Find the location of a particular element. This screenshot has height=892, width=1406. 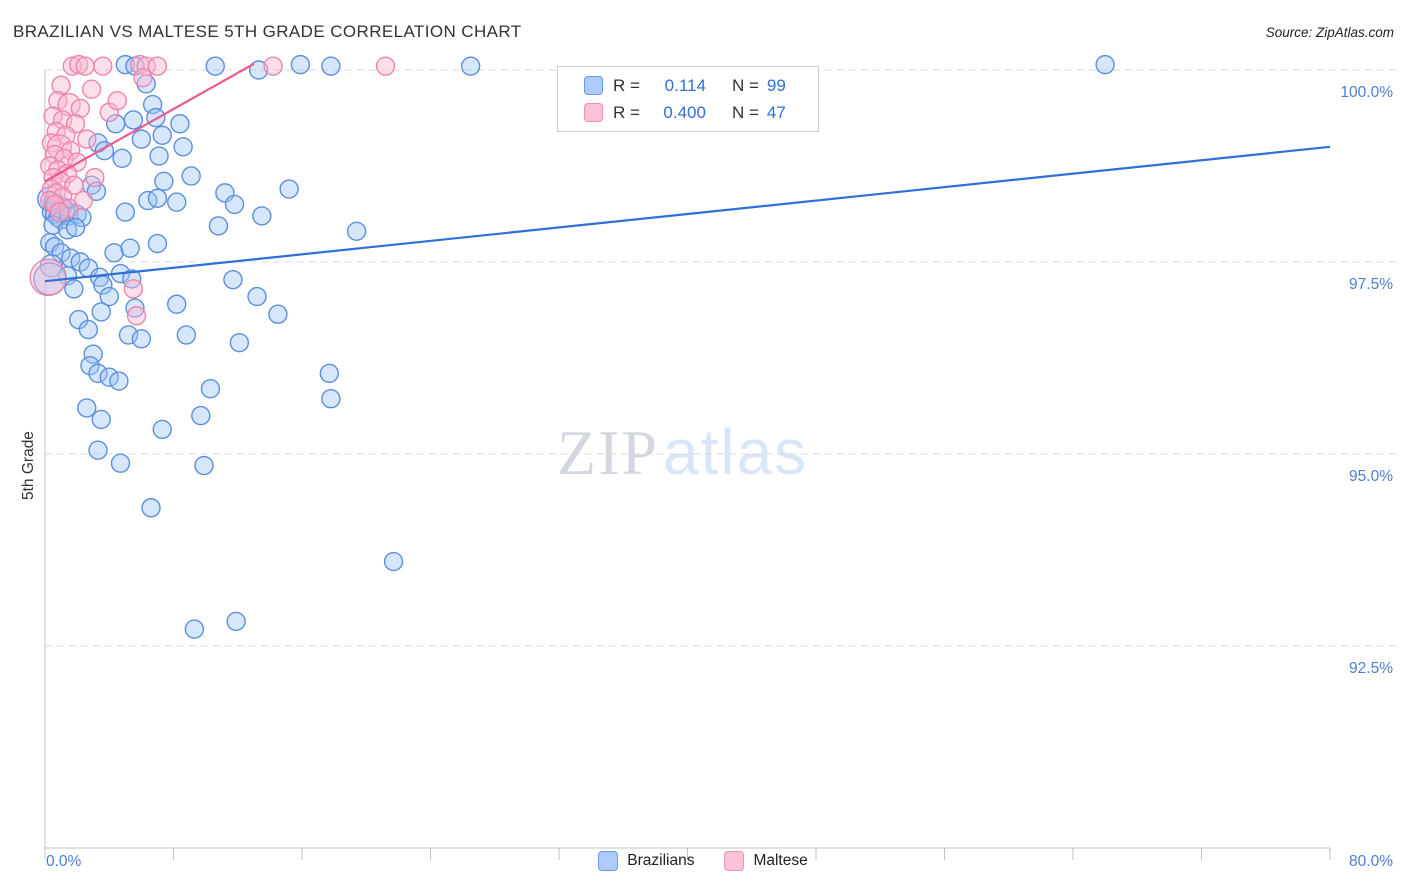

legend-row-maltese: R = 0.400 N = 47 is located at coordinates (701, 113).